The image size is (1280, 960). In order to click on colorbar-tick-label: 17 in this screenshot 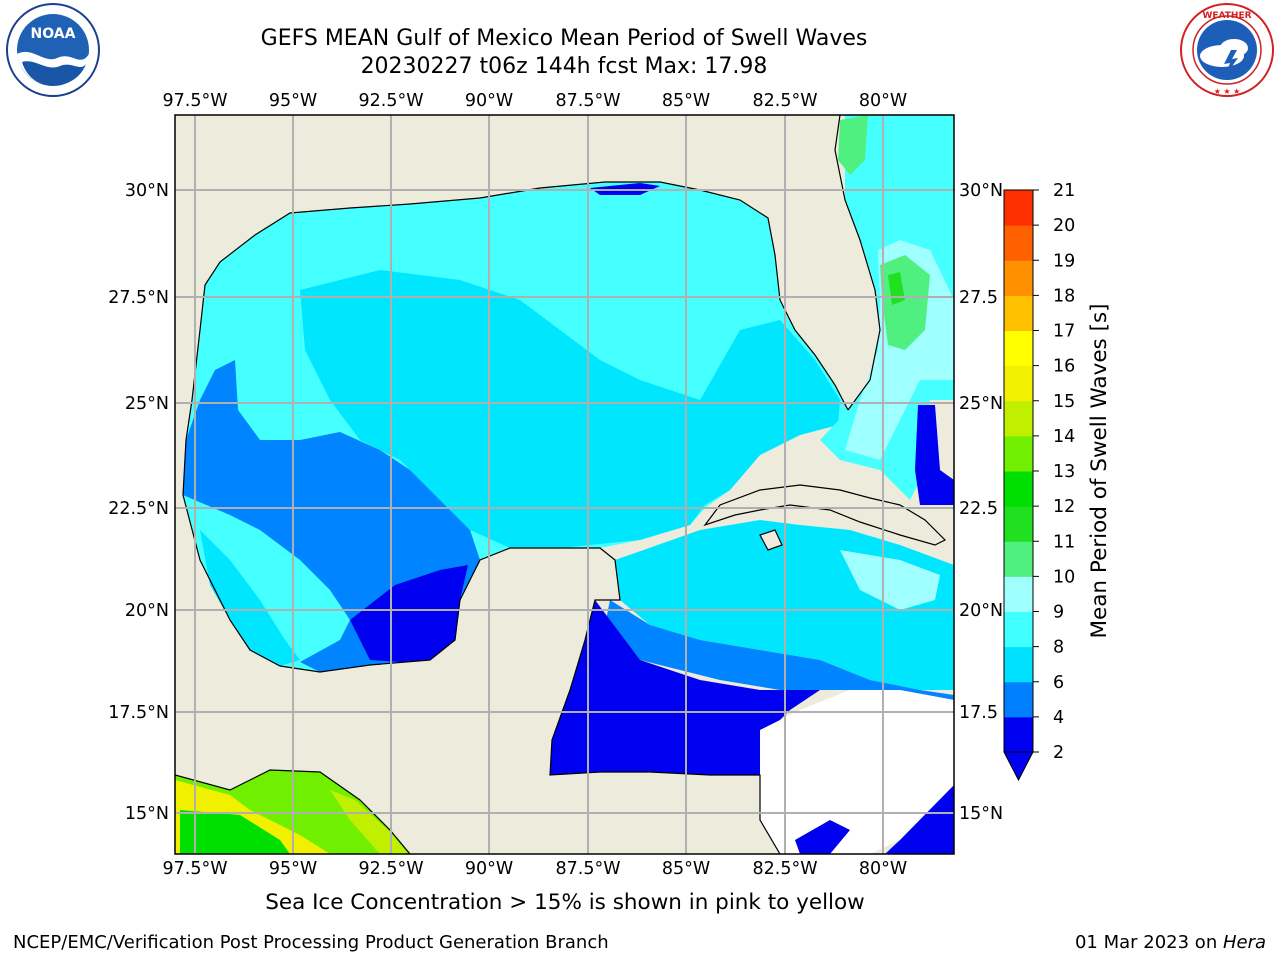, I will do `click(1064, 332)`.